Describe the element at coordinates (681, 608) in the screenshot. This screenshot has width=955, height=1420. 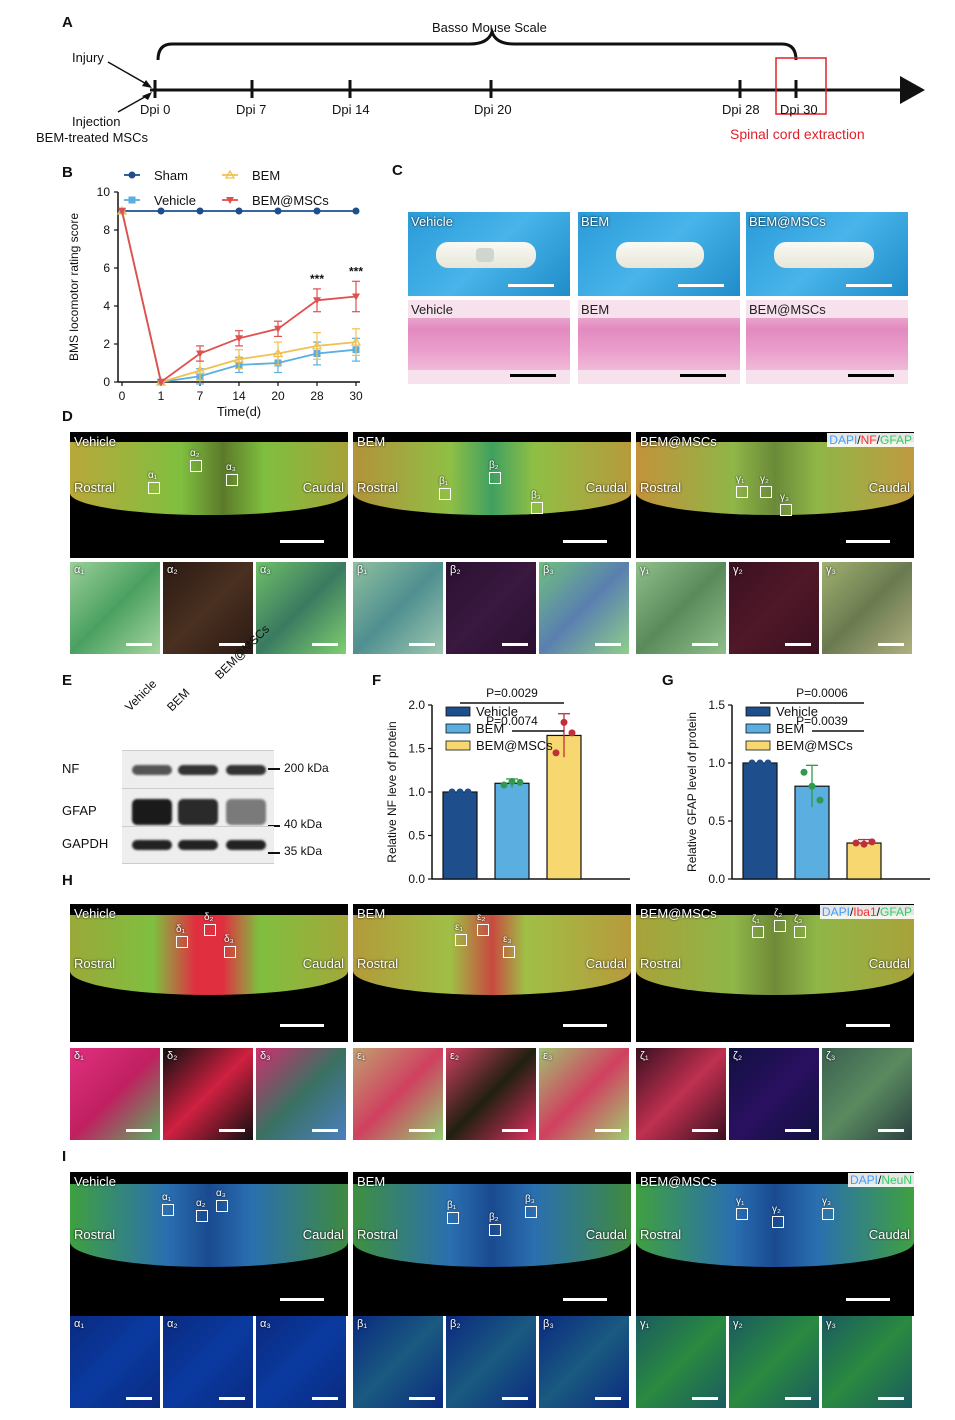
I see `zoom-image: γ₁` at that location.